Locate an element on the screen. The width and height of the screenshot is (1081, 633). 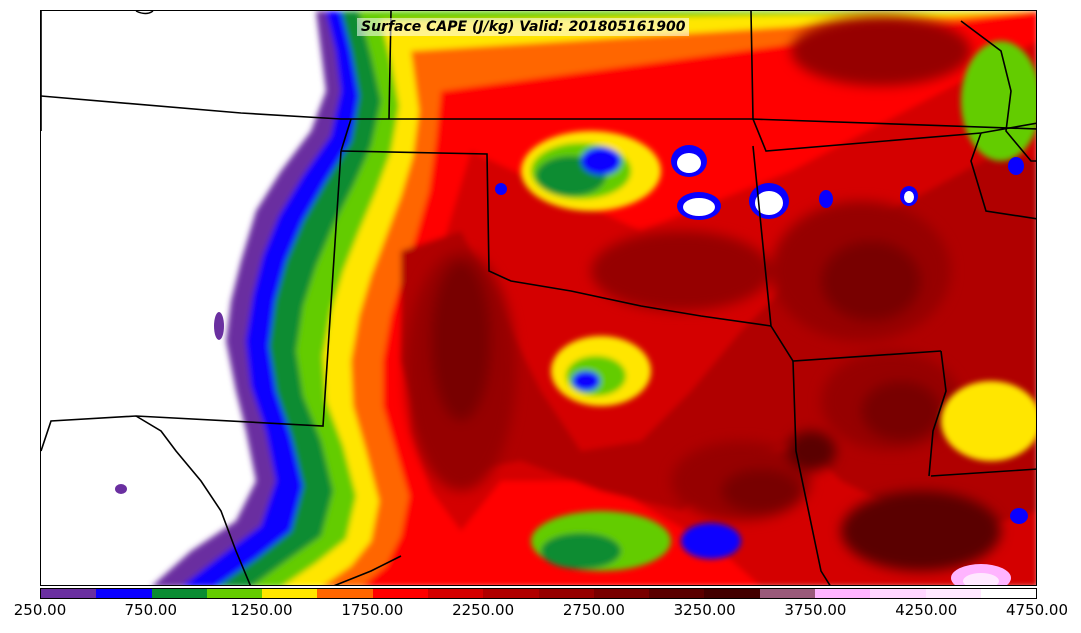
colorbar-tick-label: 750.00 is located at coordinates (151, 610).